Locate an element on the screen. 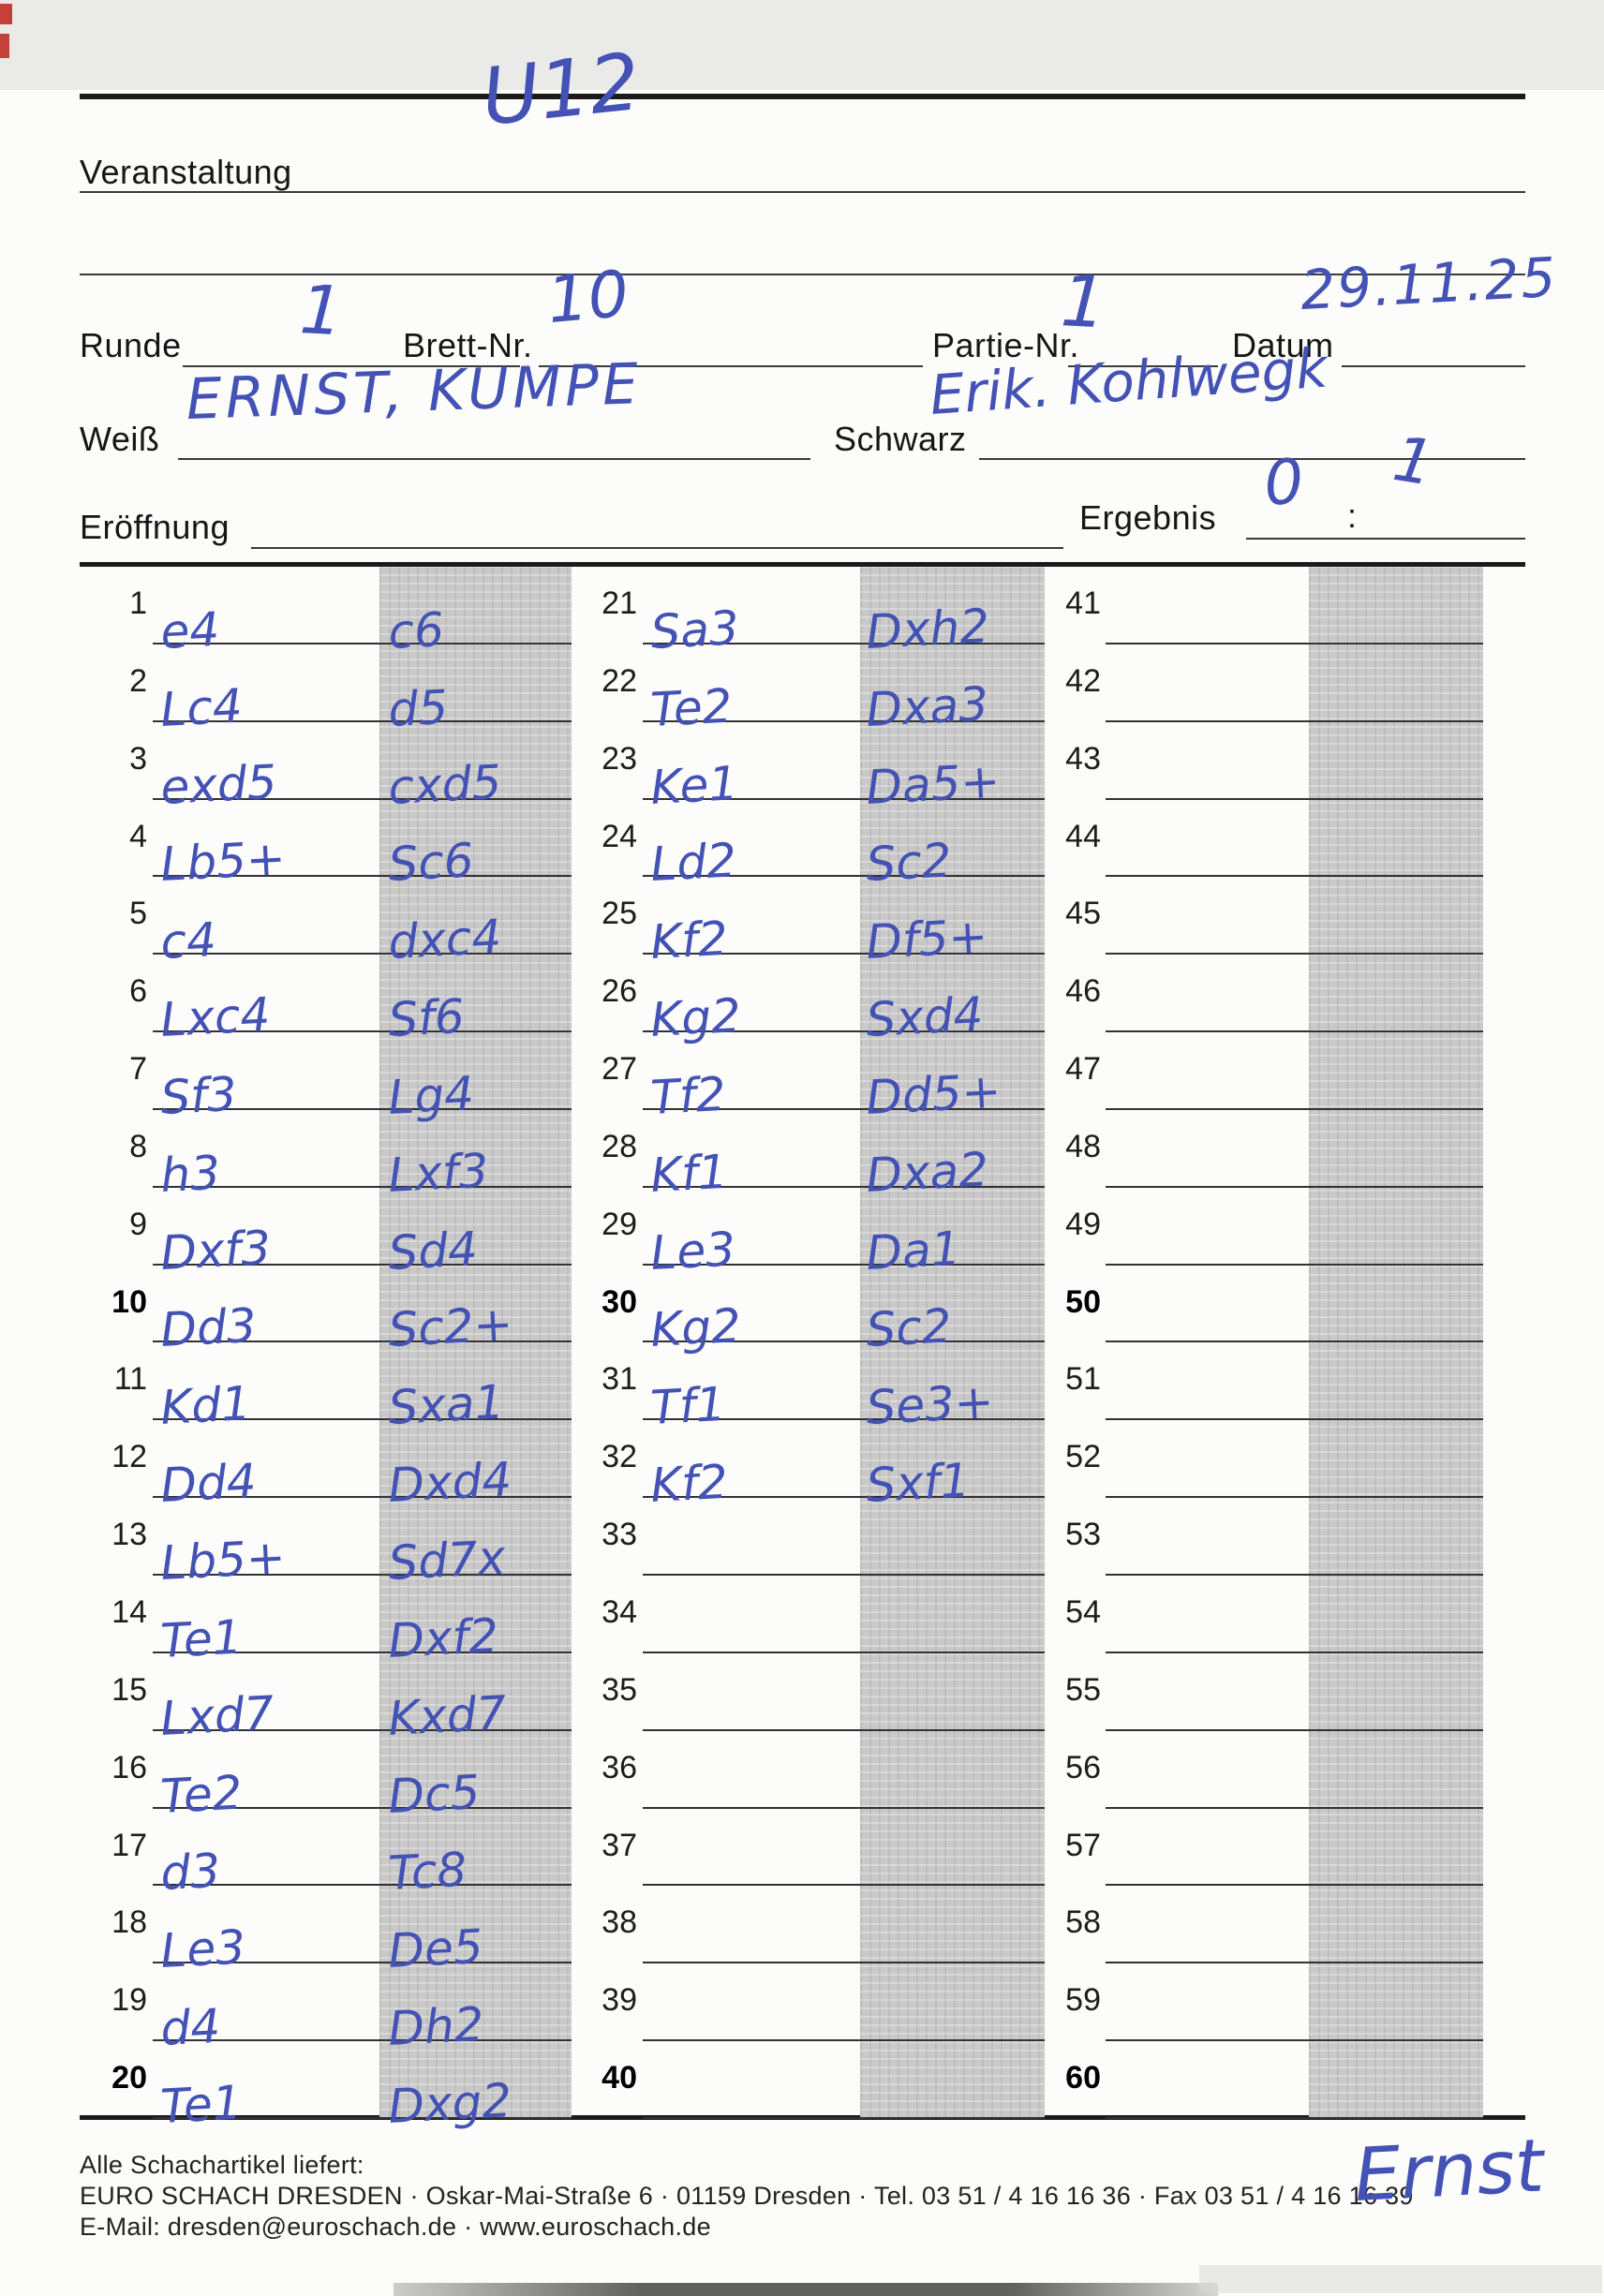 This screenshot has height=2296, width=1604. move-number: 28 is located at coordinates (619, 1146).